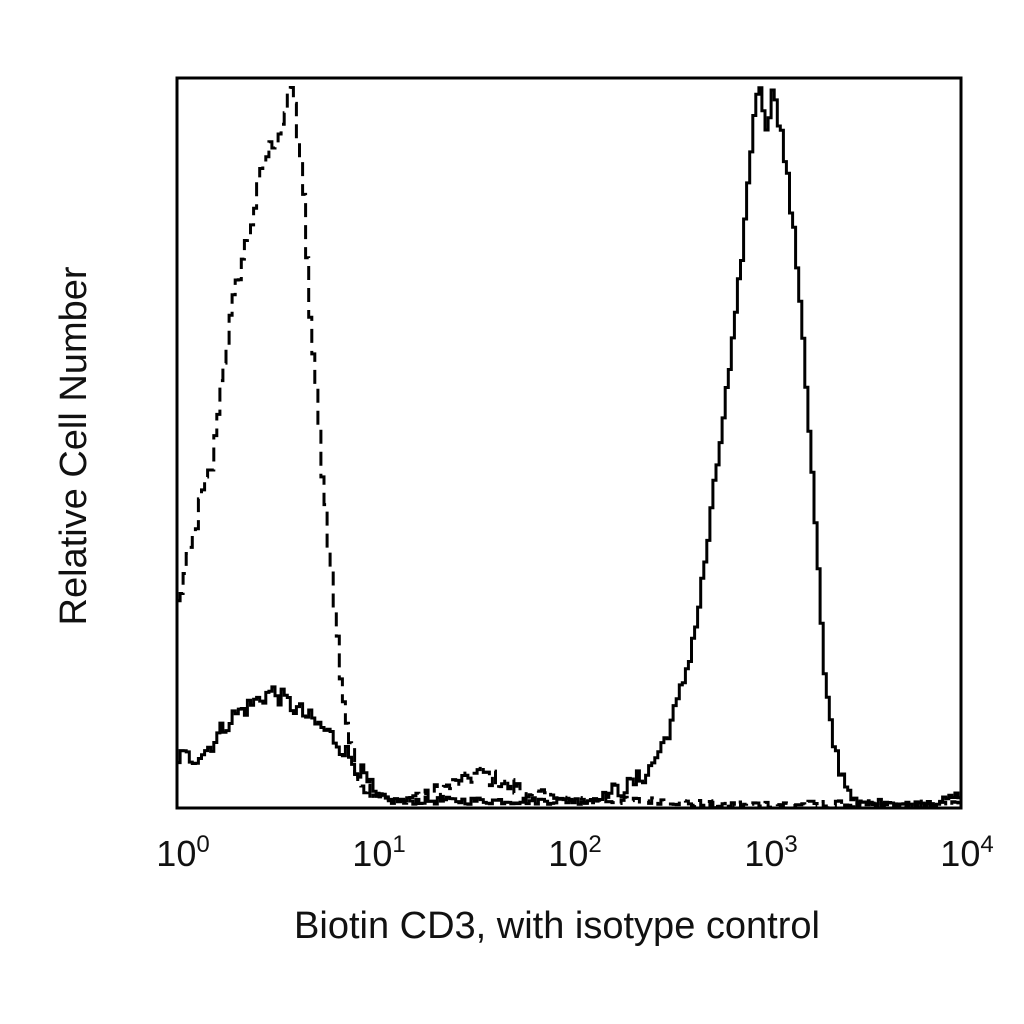 This screenshot has width=1024, height=1024. Describe the element at coordinates (398, 844) in the screenshot. I see `x-tick-exponent: 1` at that location.